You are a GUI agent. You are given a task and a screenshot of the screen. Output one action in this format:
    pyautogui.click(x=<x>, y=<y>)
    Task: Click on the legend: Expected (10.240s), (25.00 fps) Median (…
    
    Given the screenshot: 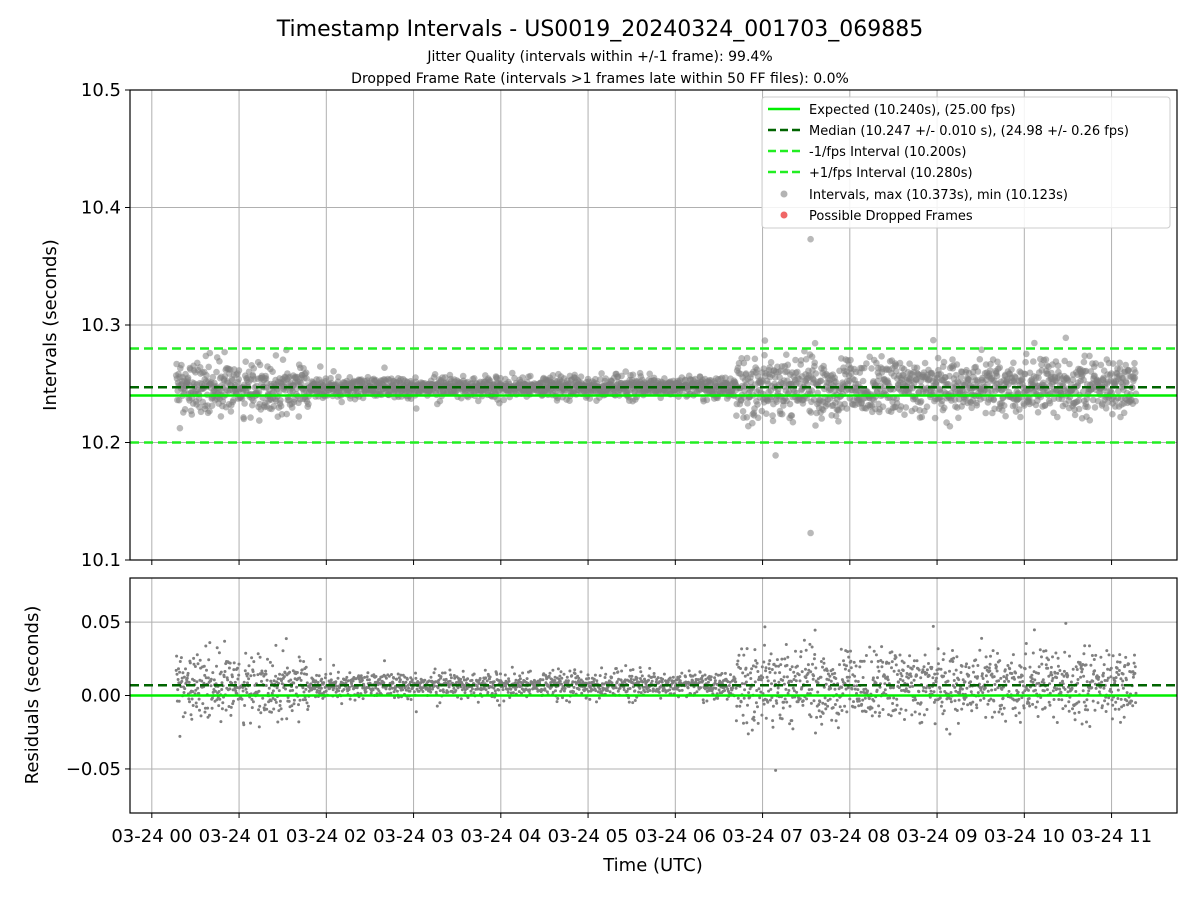 What is the action you would take?
    pyautogui.click(x=966, y=162)
    